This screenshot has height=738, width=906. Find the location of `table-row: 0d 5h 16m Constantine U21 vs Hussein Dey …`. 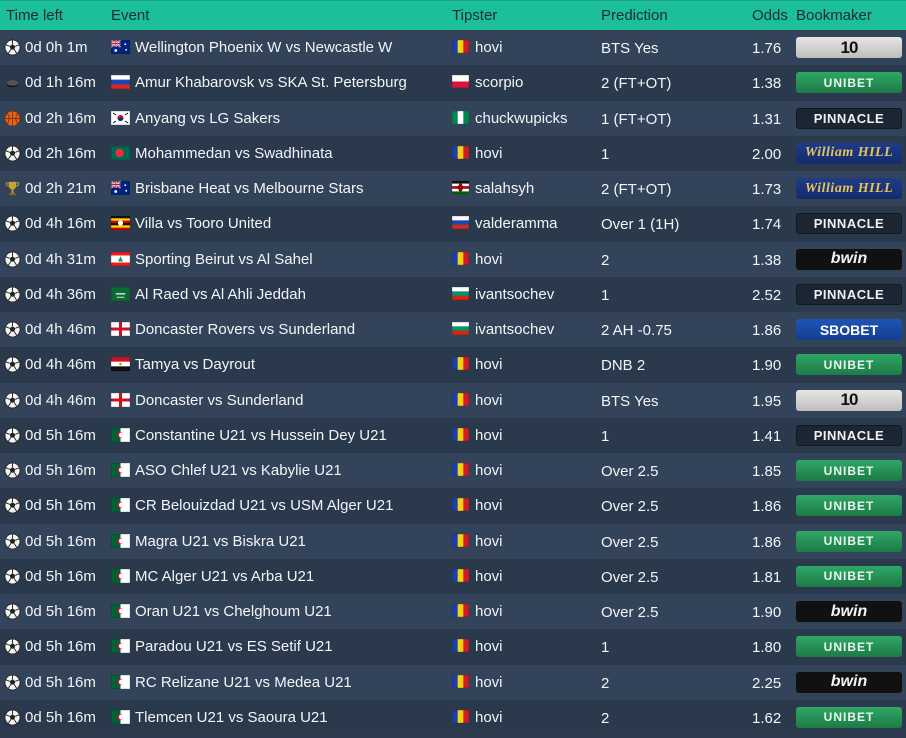

table-row: 0d 5h 16m Constantine U21 vs Hussein Dey … is located at coordinates (453, 435).